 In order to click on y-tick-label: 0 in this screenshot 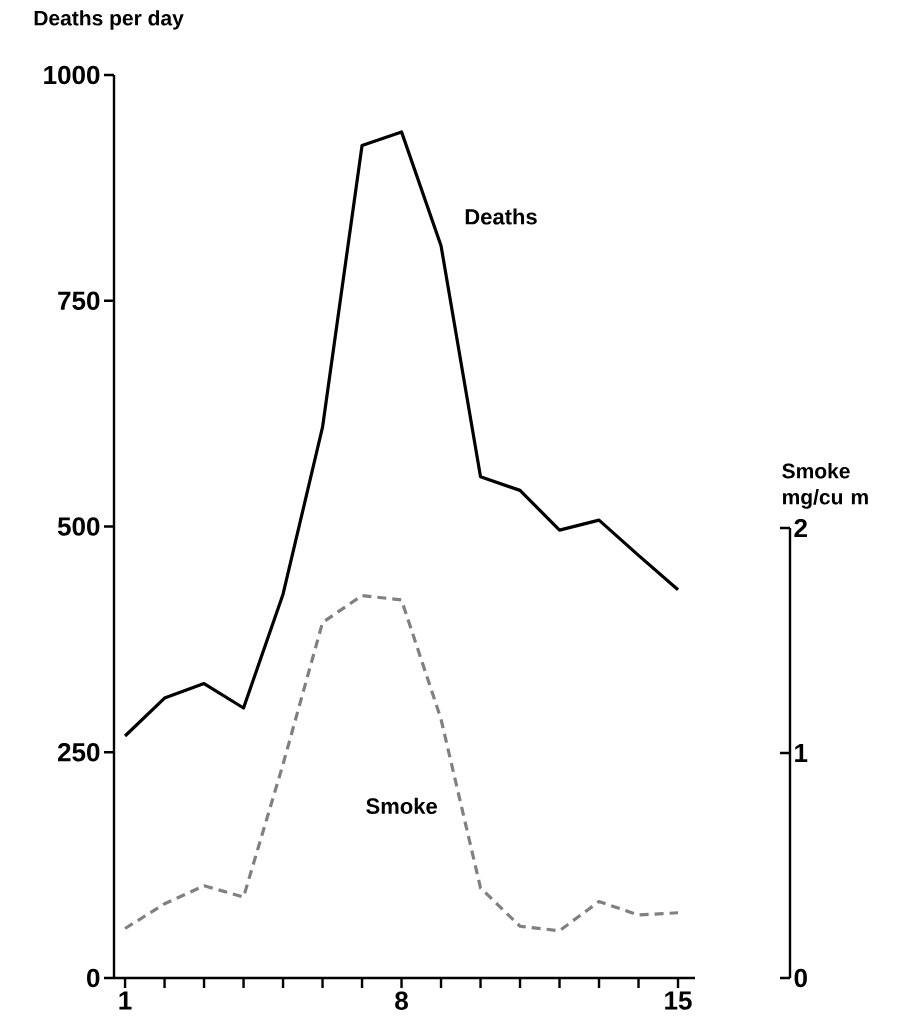, I will do `click(93, 978)`.